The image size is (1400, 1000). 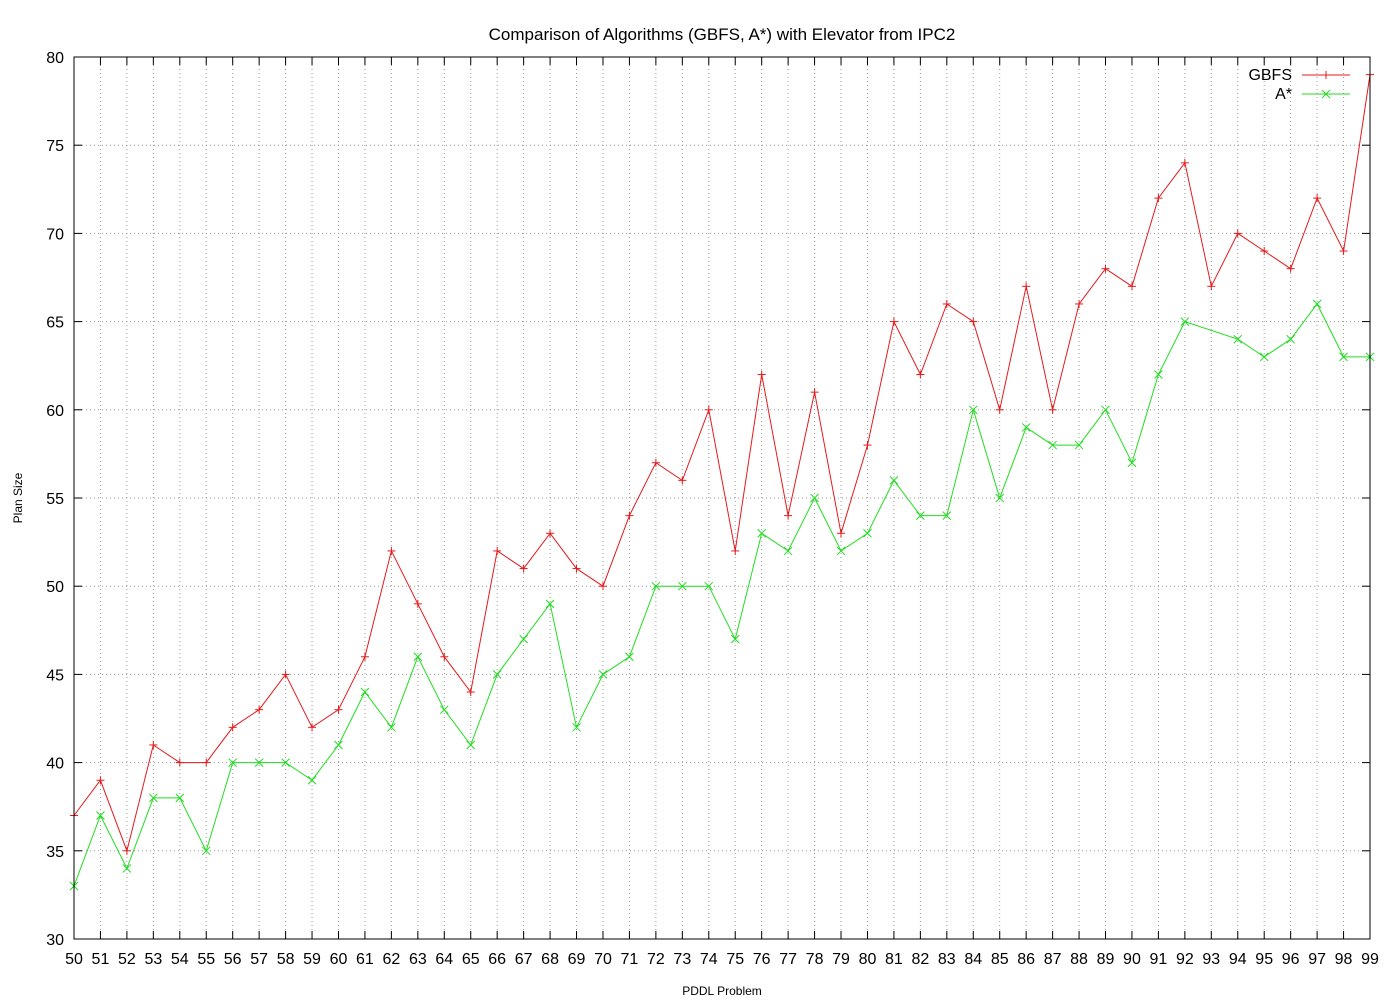 What do you see at coordinates (55, 852) in the screenshot?
I see `y-tick-label: 35` at bounding box center [55, 852].